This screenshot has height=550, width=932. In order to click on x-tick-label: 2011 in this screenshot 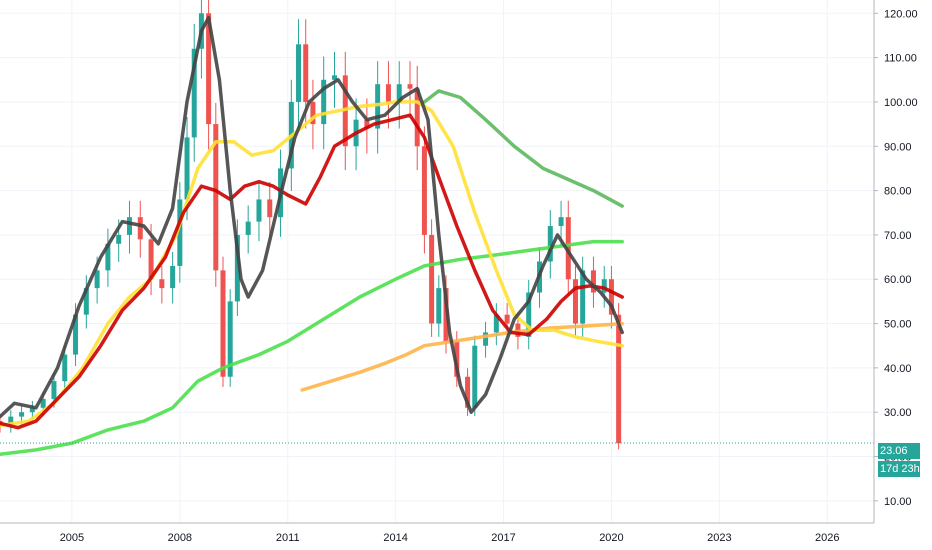, I will do `click(288, 538)`.